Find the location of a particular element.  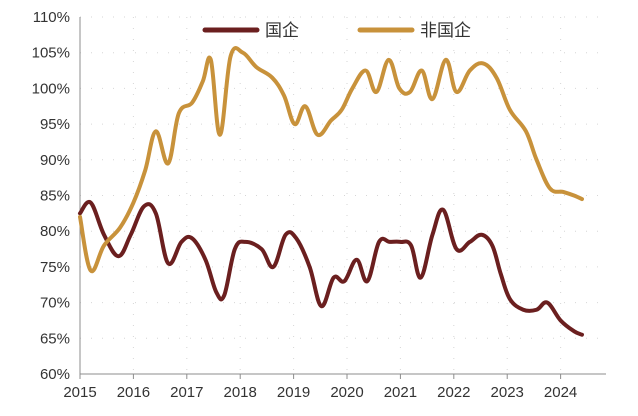

x-tick-label: 2019 is located at coordinates (293, 392).